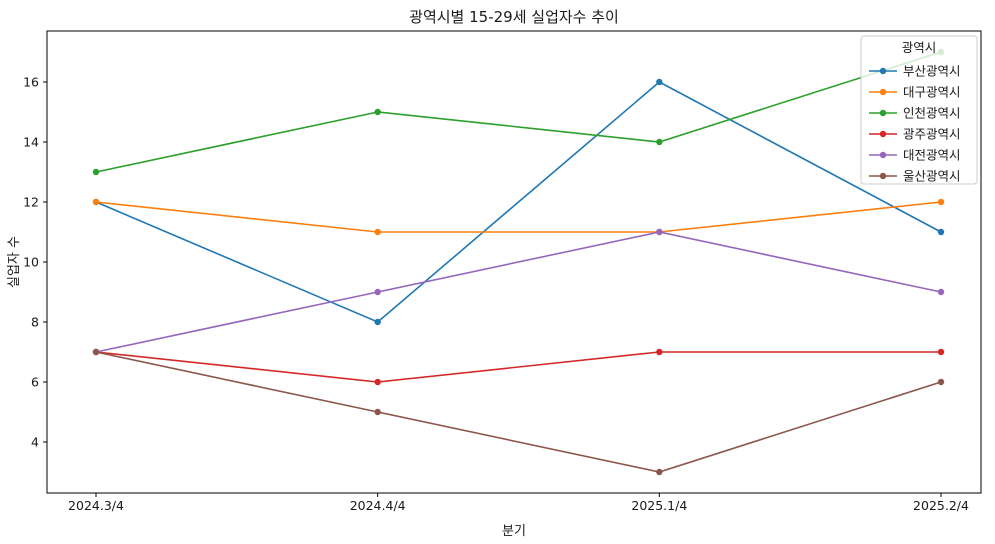 The image size is (995, 544). What do you see at coordinates (932, 113) in the screenshot?
I see `legend-label-incheon: 인천광역시` at bounding box center [932, 113].